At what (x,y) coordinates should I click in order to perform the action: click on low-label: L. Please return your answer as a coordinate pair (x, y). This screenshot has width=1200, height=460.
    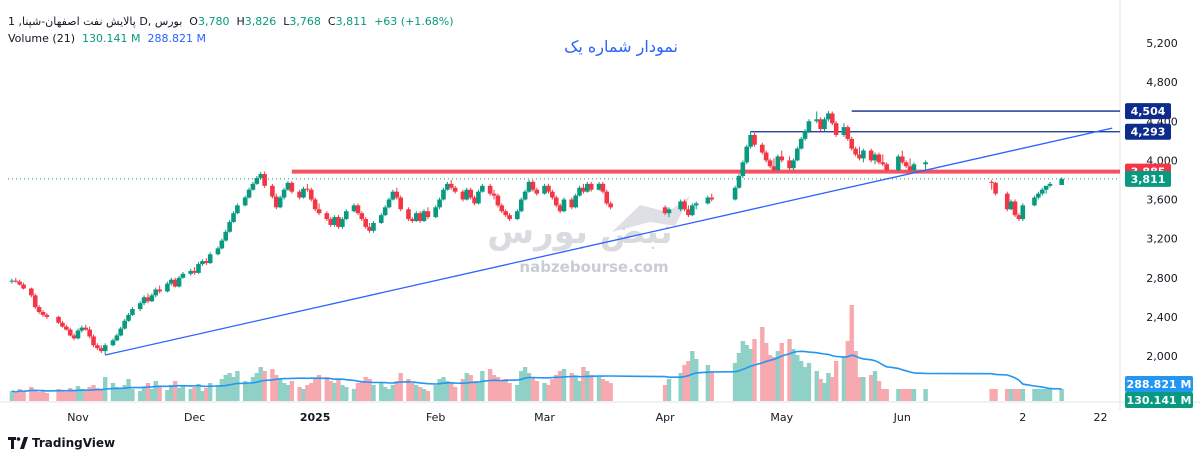
    Looking at the image, I should click on (286, 21).